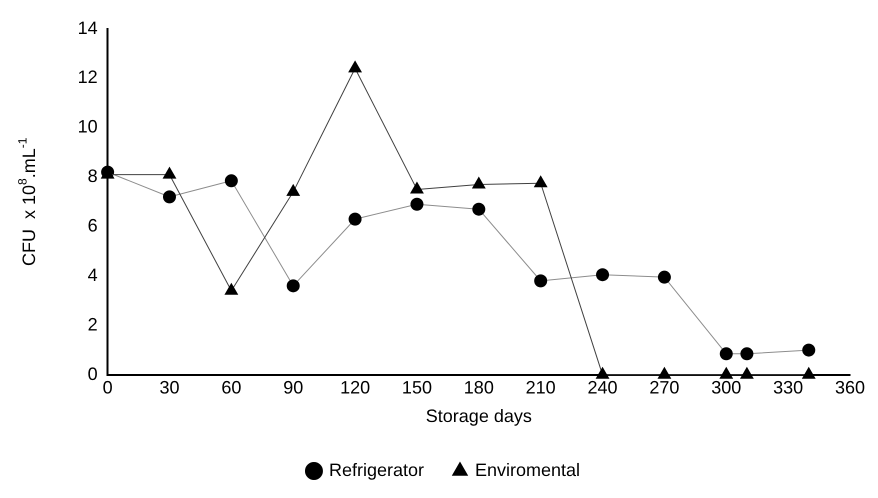 Image resolution: width=878 pixels, height=498 pixels. I want to click on y-tick-label: 12, so click(88, 77).